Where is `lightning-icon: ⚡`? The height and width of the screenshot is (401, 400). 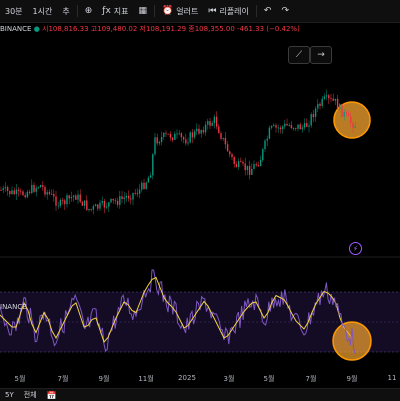
lightning-icon: ⚡ is located at coordinates (355, 248).